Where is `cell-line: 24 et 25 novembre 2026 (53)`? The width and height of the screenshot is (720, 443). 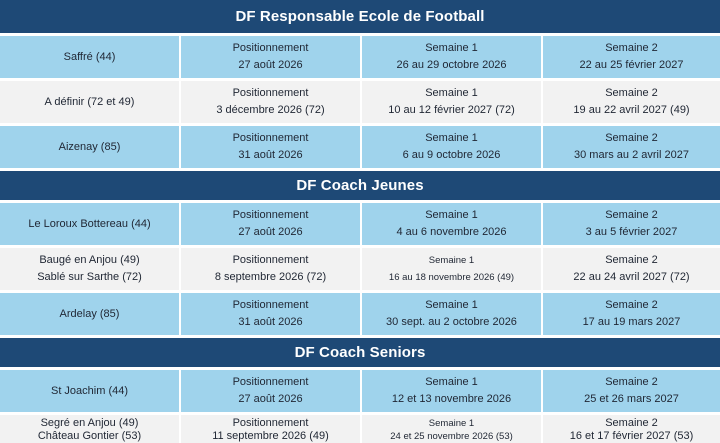 cell-line: 24 et 25 novembre 2026 (53) is located at coordinates (451, 436).